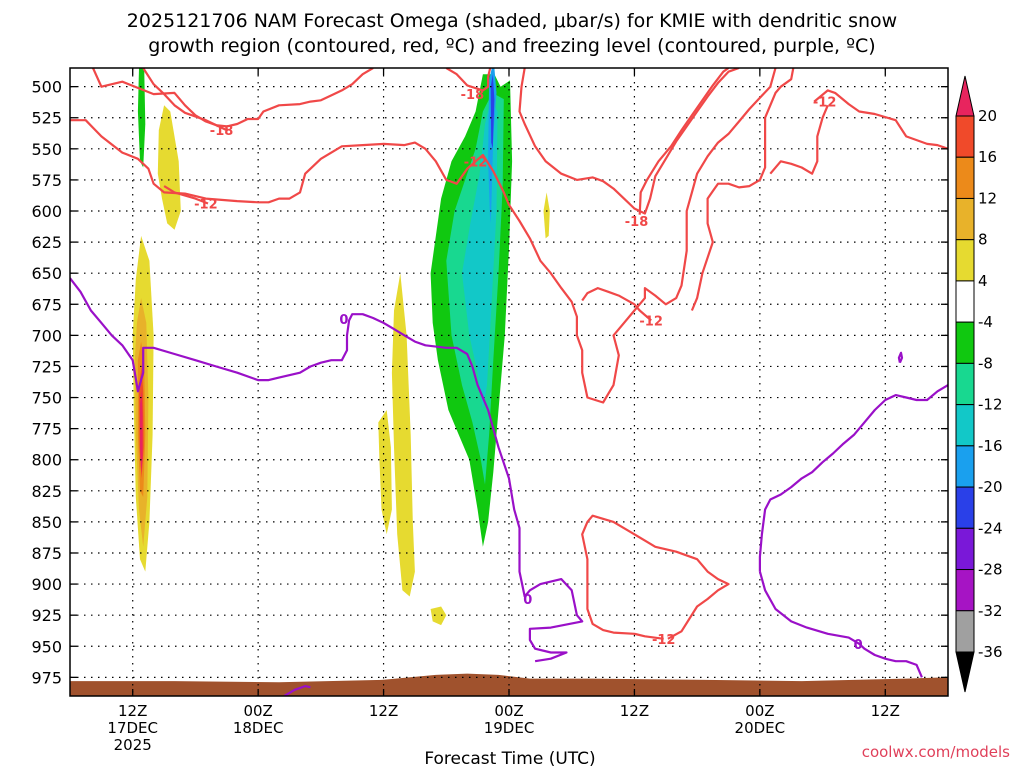 The height and width of the screenshot is (768, 1024). What do you see at coordinates (343, 320) in the screenshot?
I see `contour-label-8: 0` at bounding box center [343, 320].